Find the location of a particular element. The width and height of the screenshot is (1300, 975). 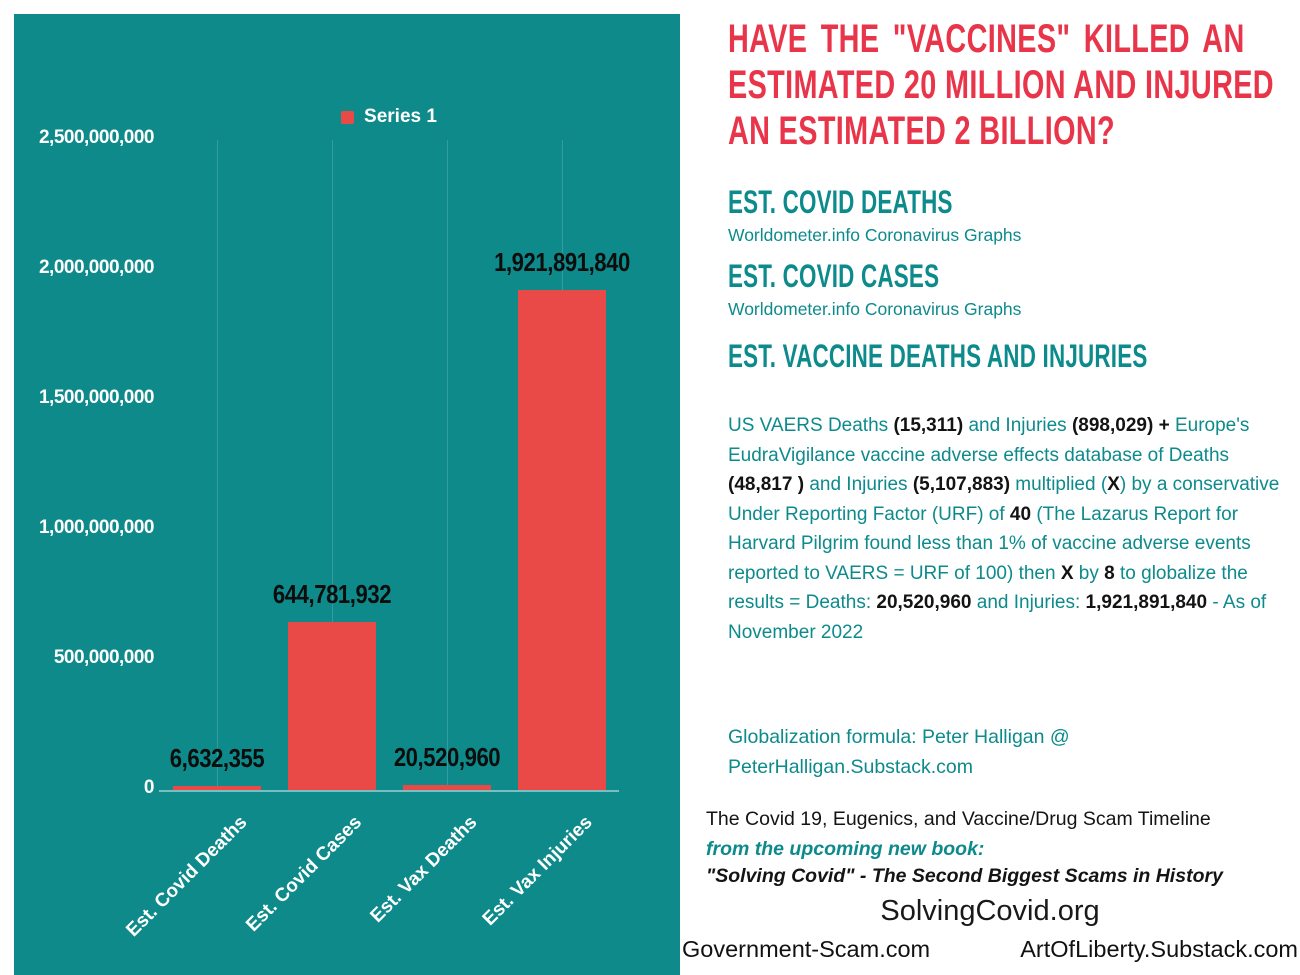

bar-est-vax-injuries is located at coordinates (561, 540).